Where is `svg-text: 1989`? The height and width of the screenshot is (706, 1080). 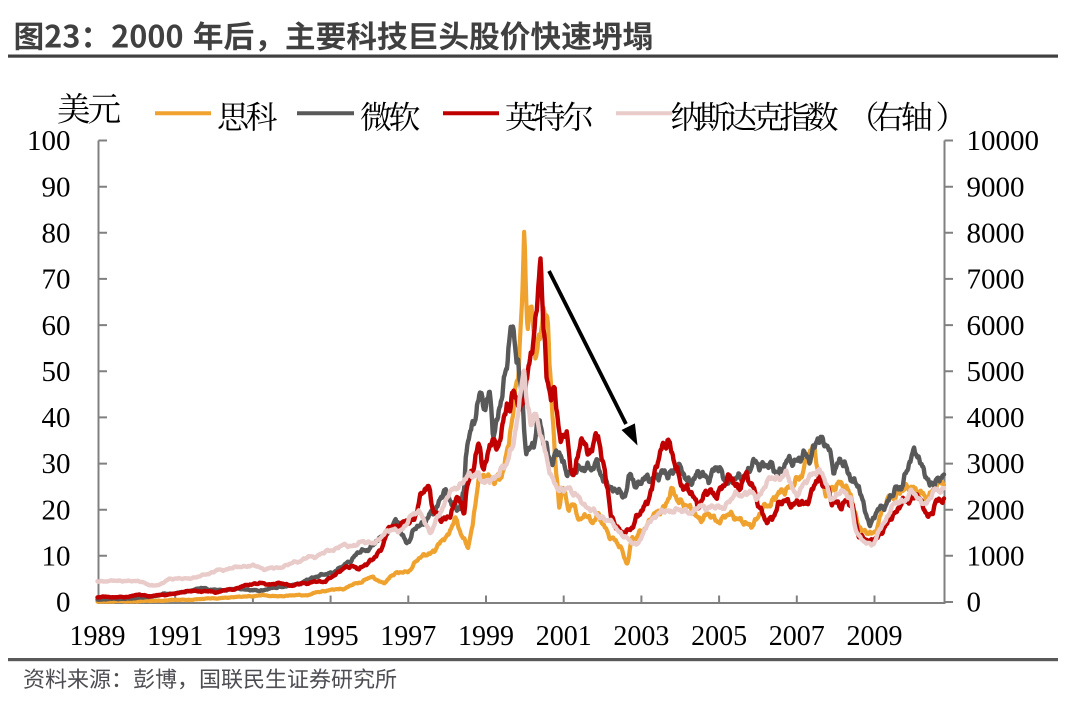
svg-text: 1989 is located at coordinates (98, 636).